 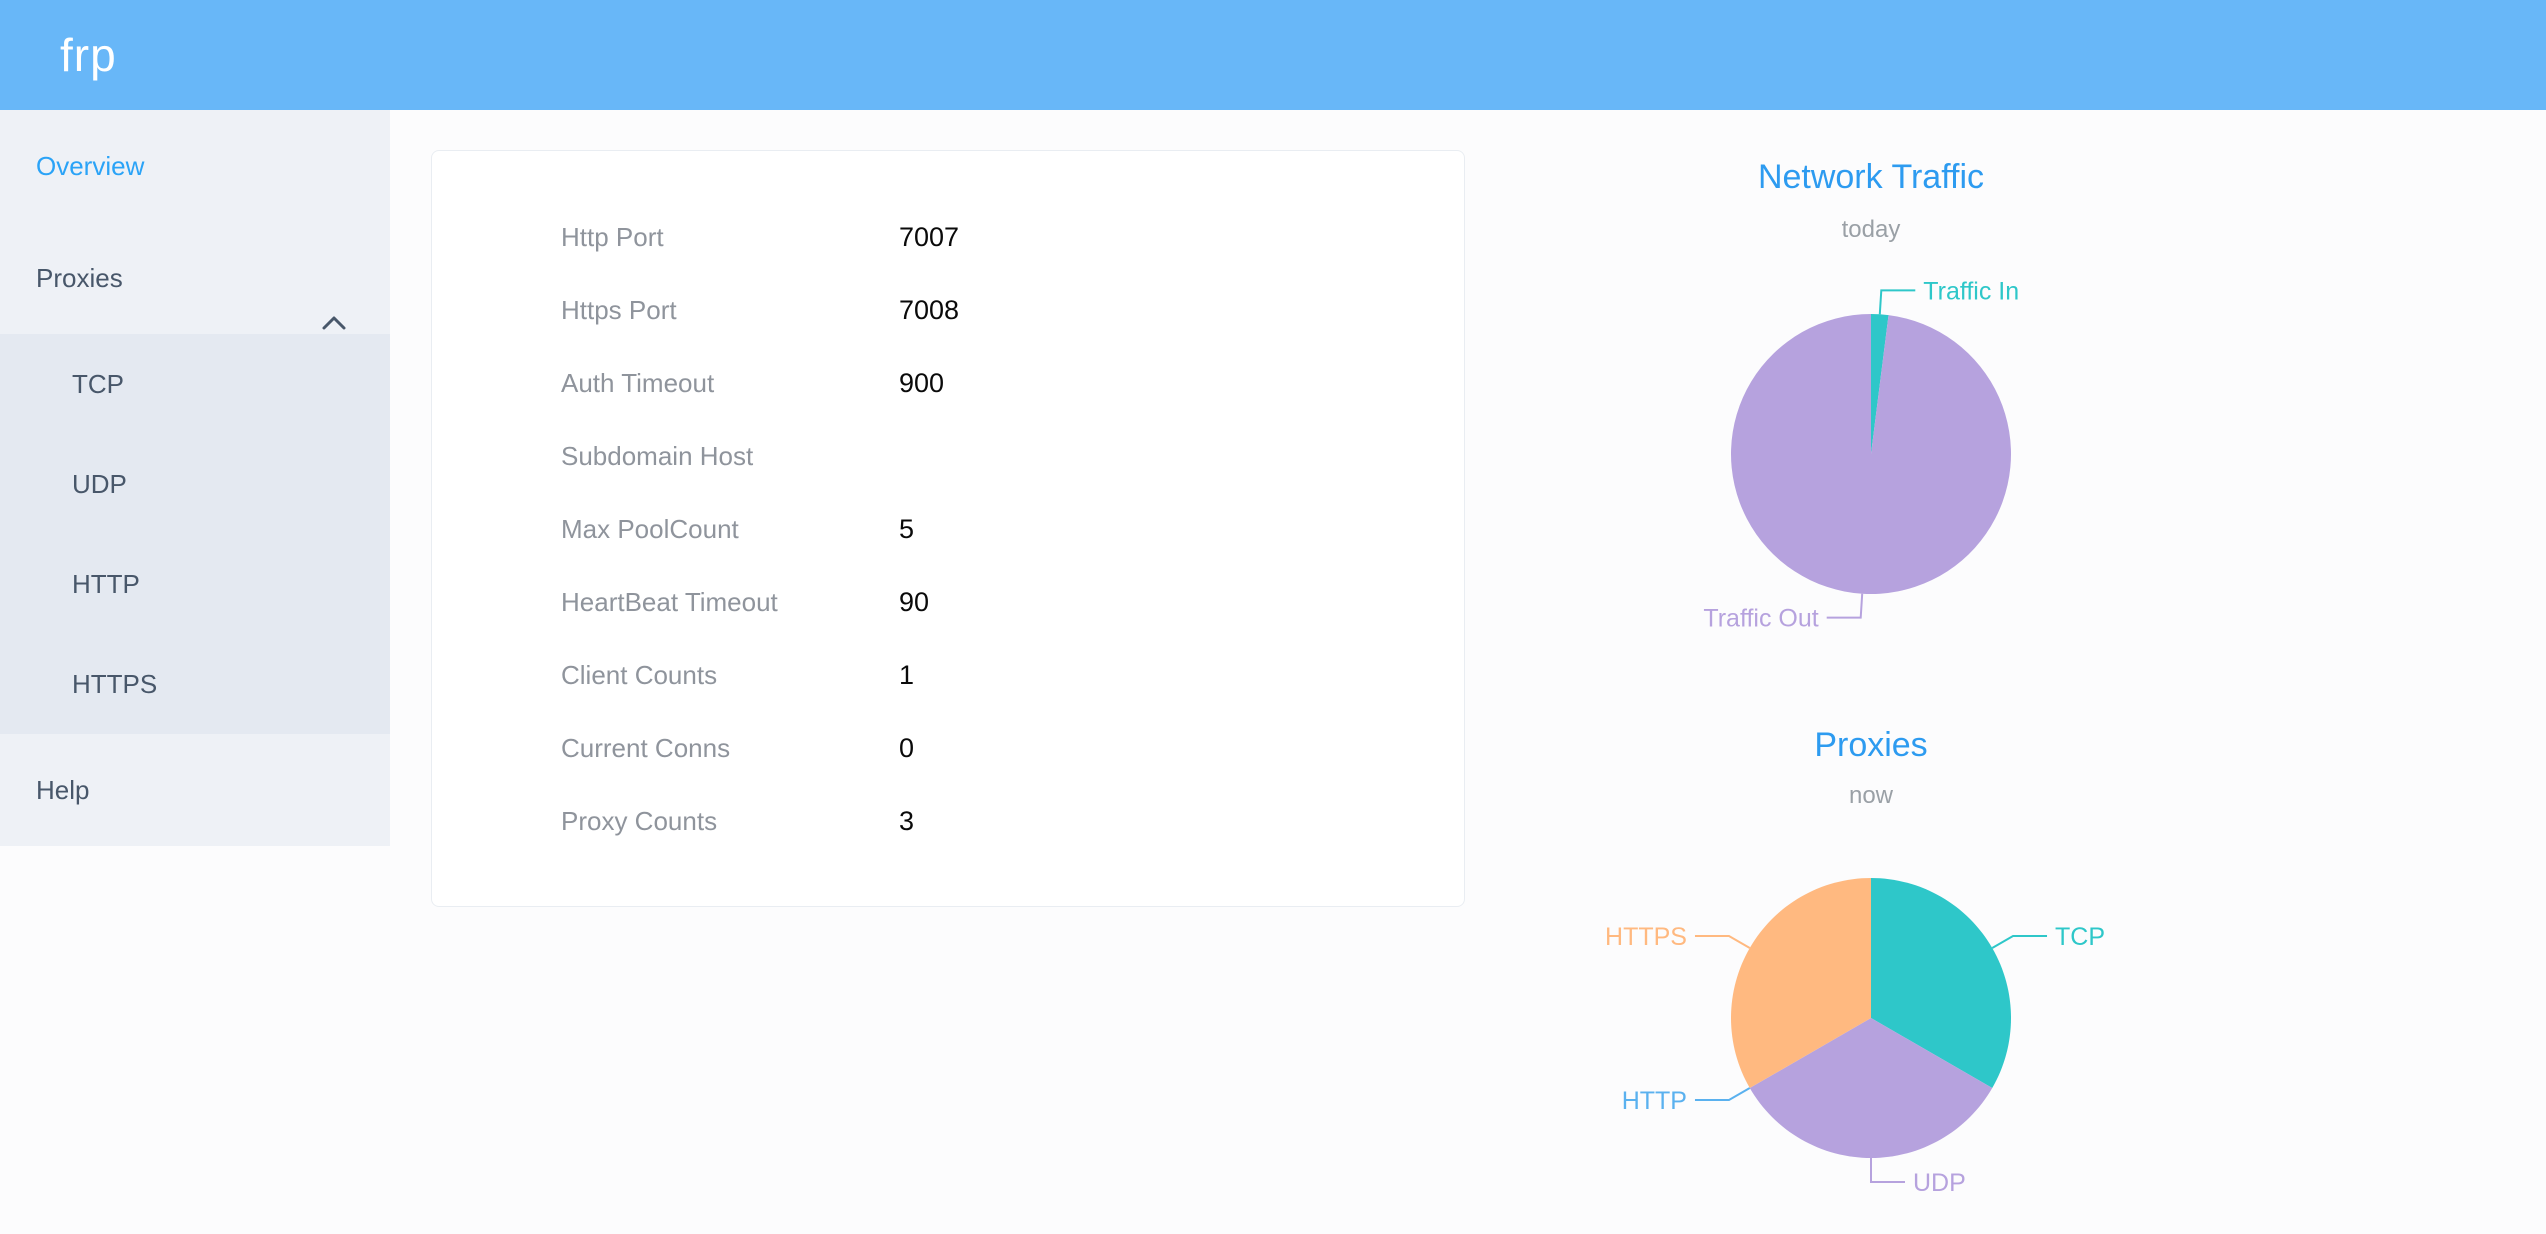 What do you see at coordinates (1273, 55) in the screenshot?
I see `app-header: frp` at bounding box center [1273, 55].